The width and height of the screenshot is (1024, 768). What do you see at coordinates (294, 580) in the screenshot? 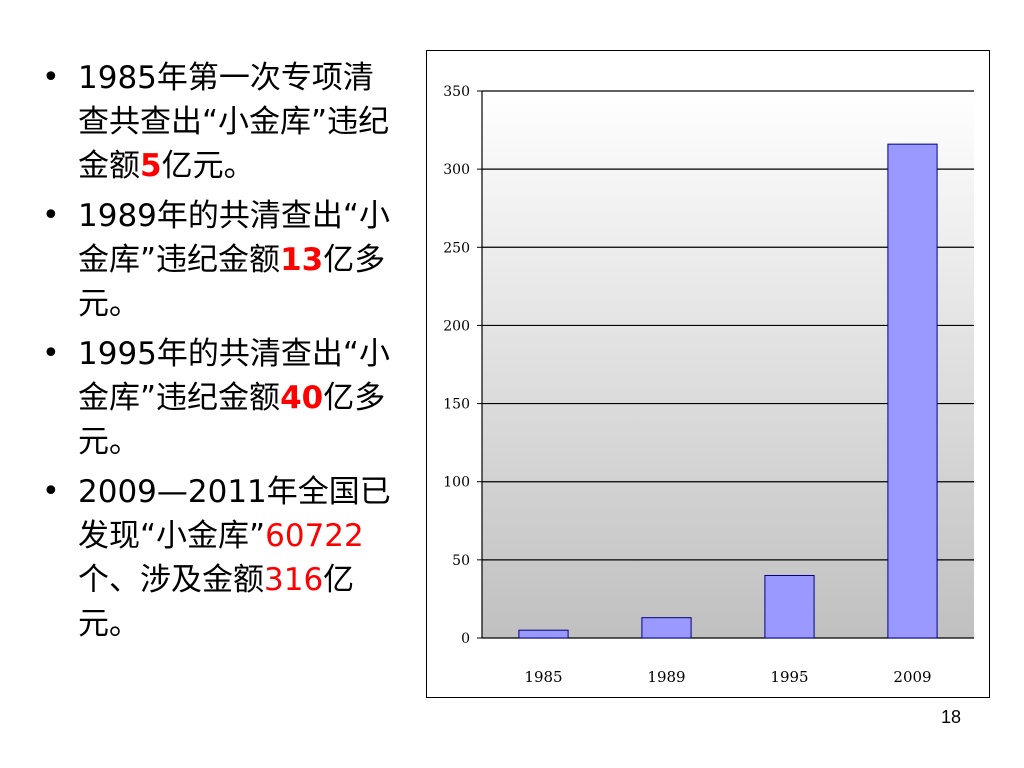
I see `highlight-number: 316` at bounding box center [294, 580].